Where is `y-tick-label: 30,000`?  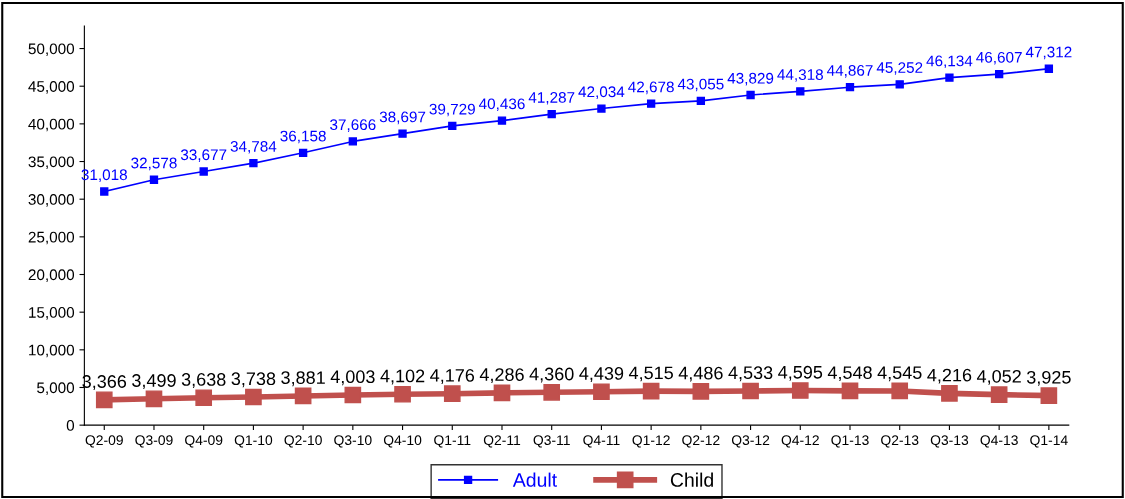
y-tick-label: 30,000 is located at coordinates (51, 200).